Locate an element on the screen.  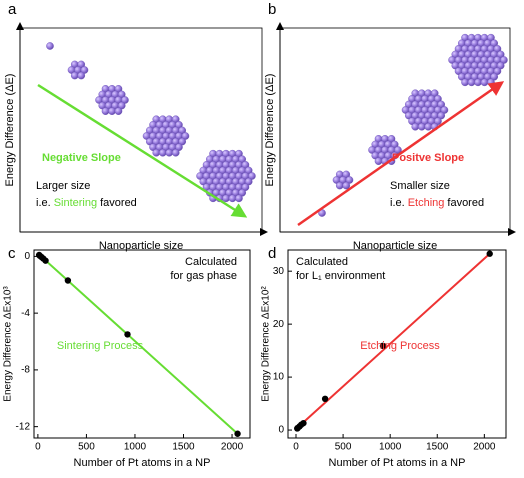
size-note: Larger size is located at coordinates (63, 186).